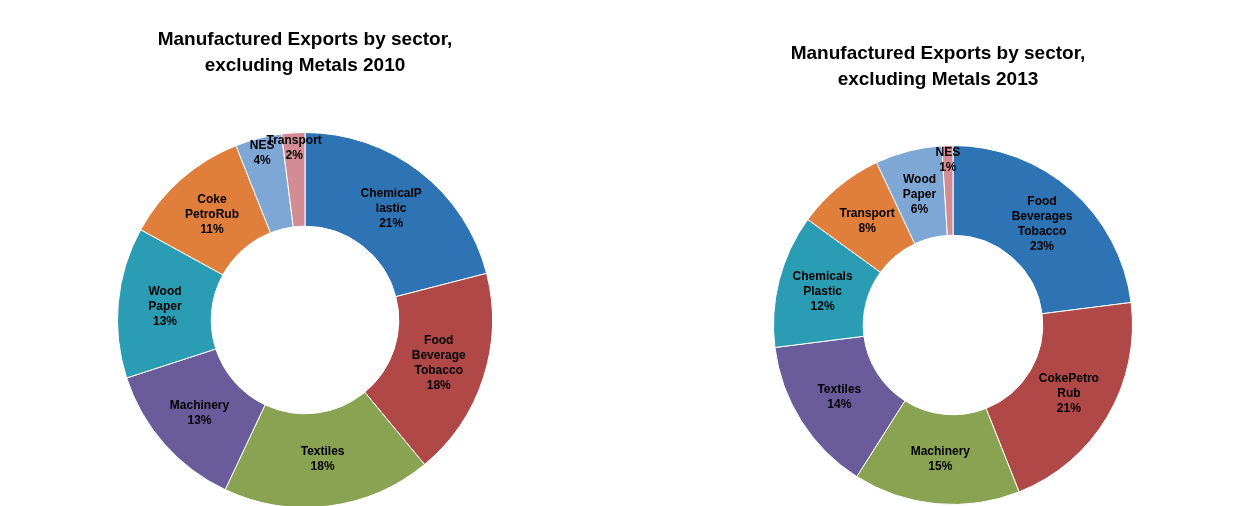 The width and height of the screenshot is (1238, 506). Describe the element at coordinates (822, 305) in the screenshot. I see `data-label: 12%` at that location.